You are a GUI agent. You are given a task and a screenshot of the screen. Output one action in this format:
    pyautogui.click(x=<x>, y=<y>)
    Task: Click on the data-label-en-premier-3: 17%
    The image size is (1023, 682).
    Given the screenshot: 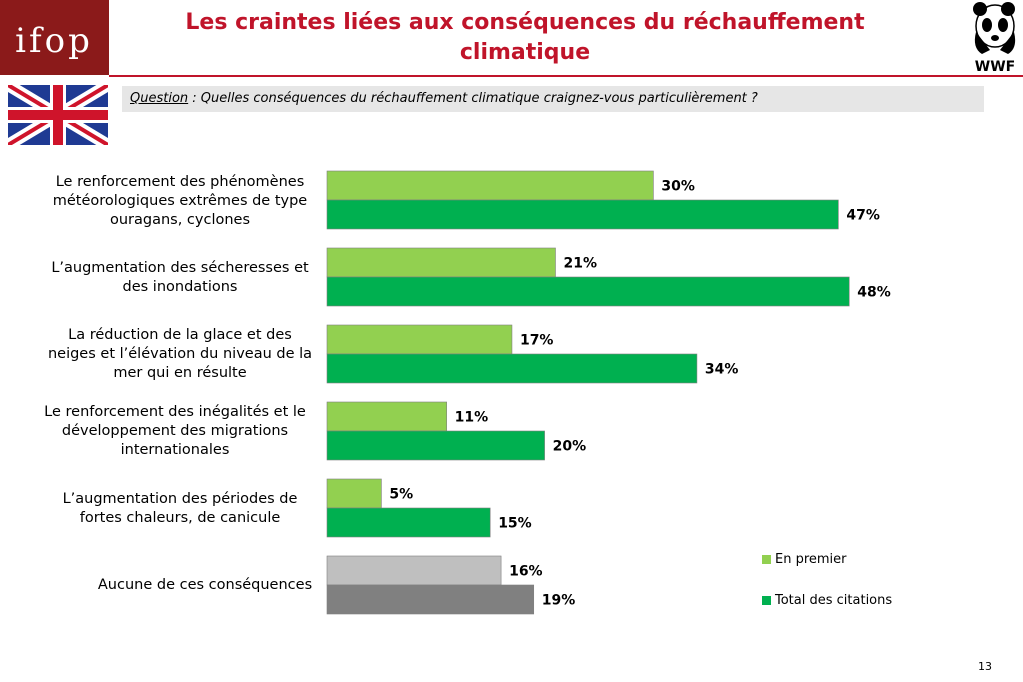 What is the action you would take?
    pyautogui.click(x=537, y=341)
    